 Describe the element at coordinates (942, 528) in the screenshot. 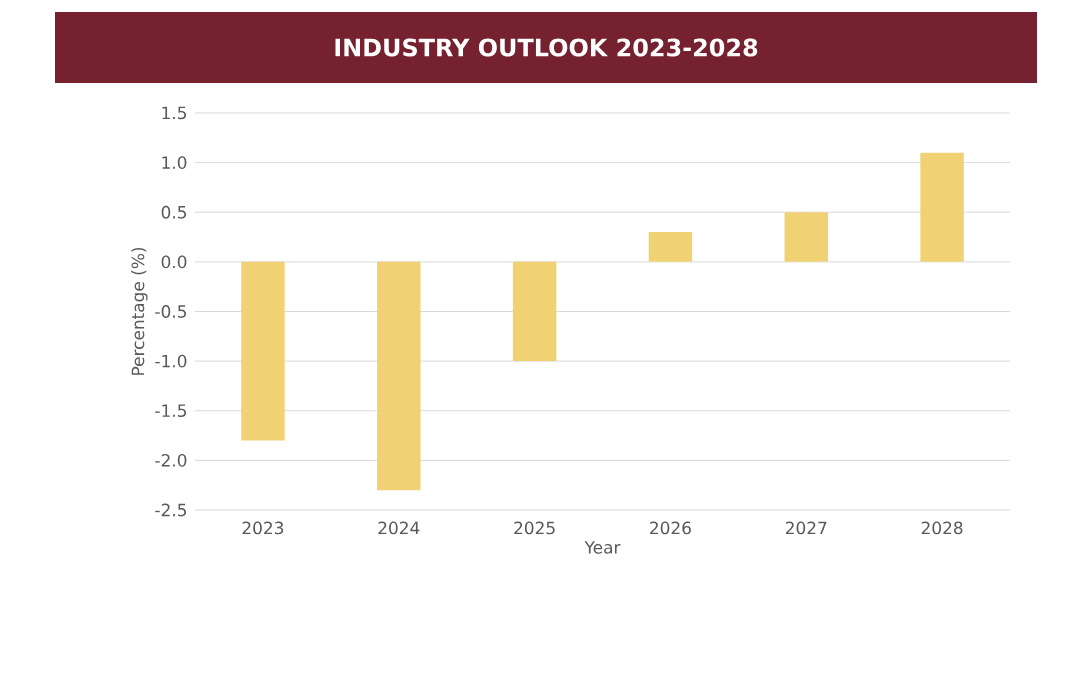

I see `x-tick-label: 2028` at that location.